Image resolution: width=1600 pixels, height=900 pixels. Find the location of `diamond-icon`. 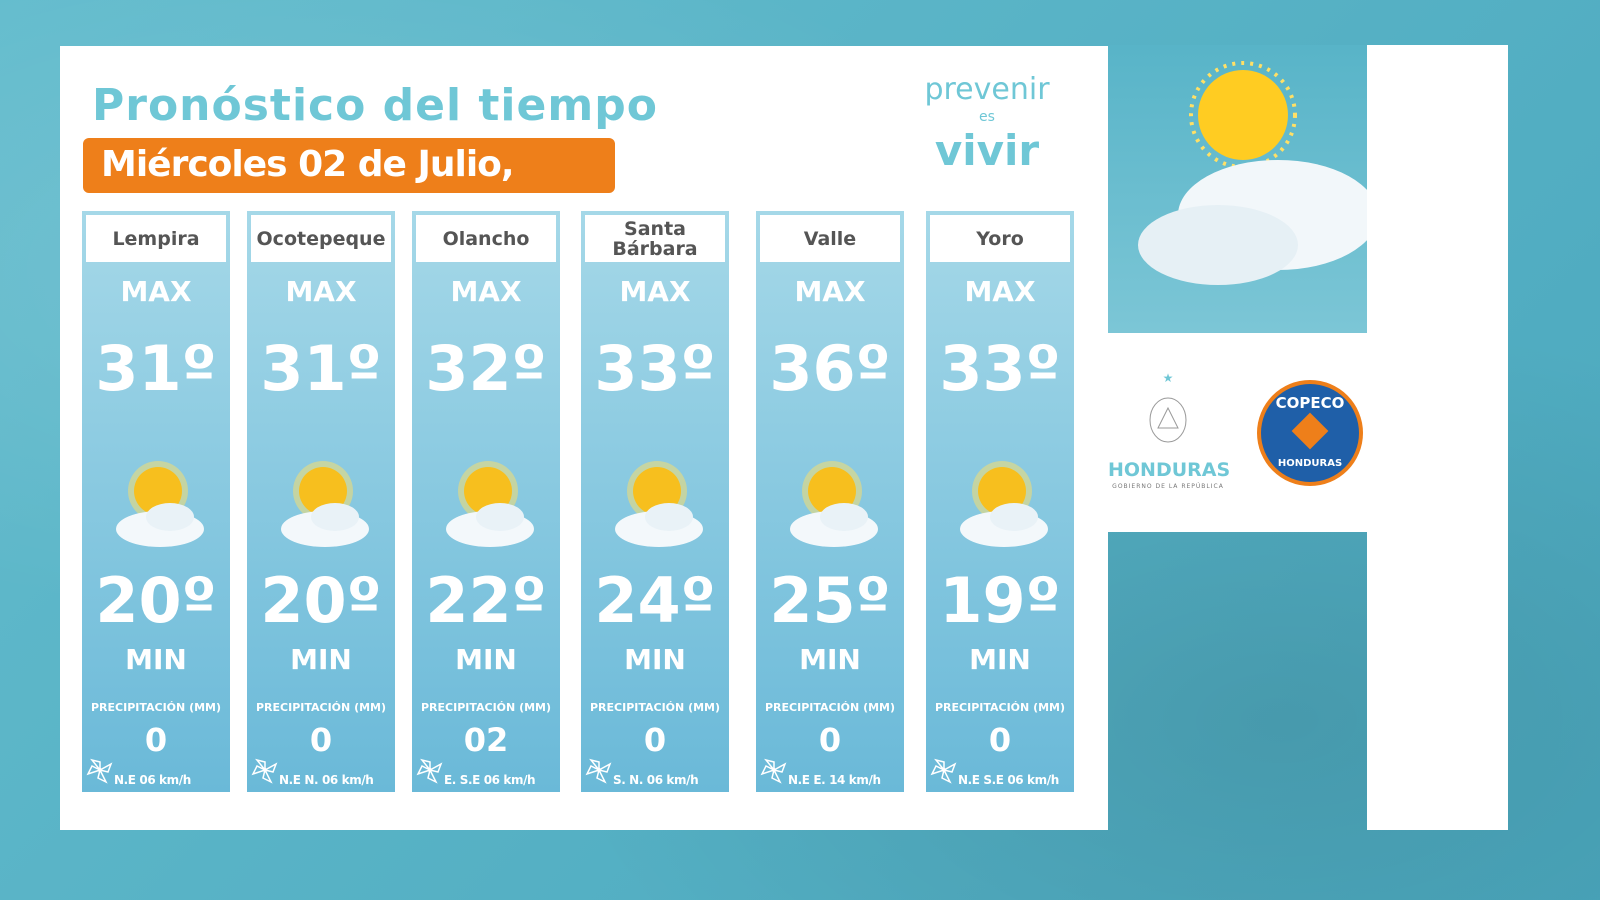

diamond-icon is located at coordinates (1310, 431).